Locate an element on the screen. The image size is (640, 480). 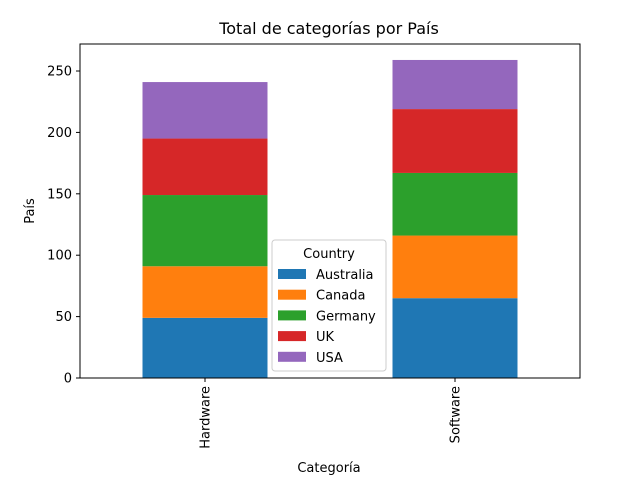
x-axis-label: Categoría is located at coordinates (328, 468).